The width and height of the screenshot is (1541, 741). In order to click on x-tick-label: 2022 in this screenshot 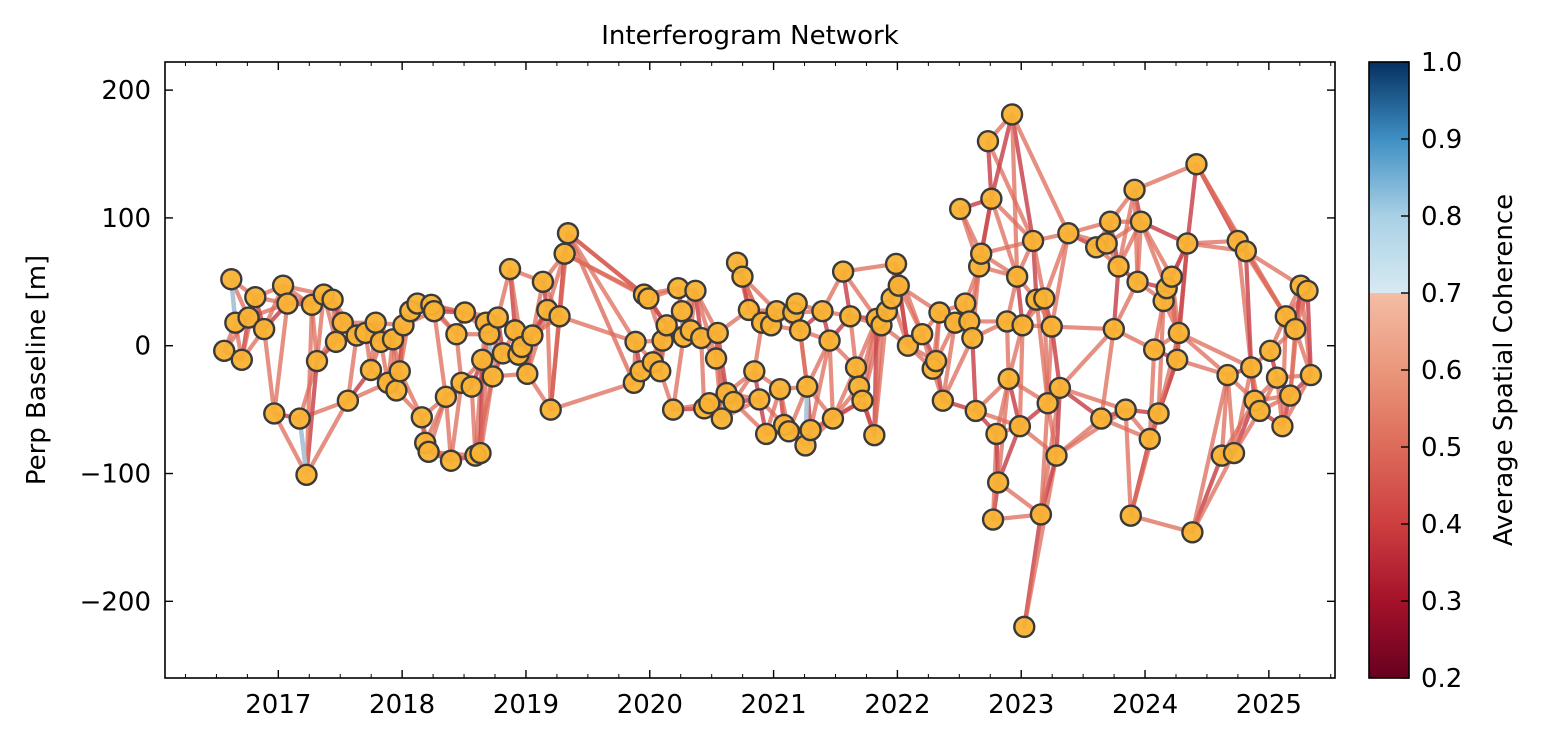, I will do `click(897, 705)`.